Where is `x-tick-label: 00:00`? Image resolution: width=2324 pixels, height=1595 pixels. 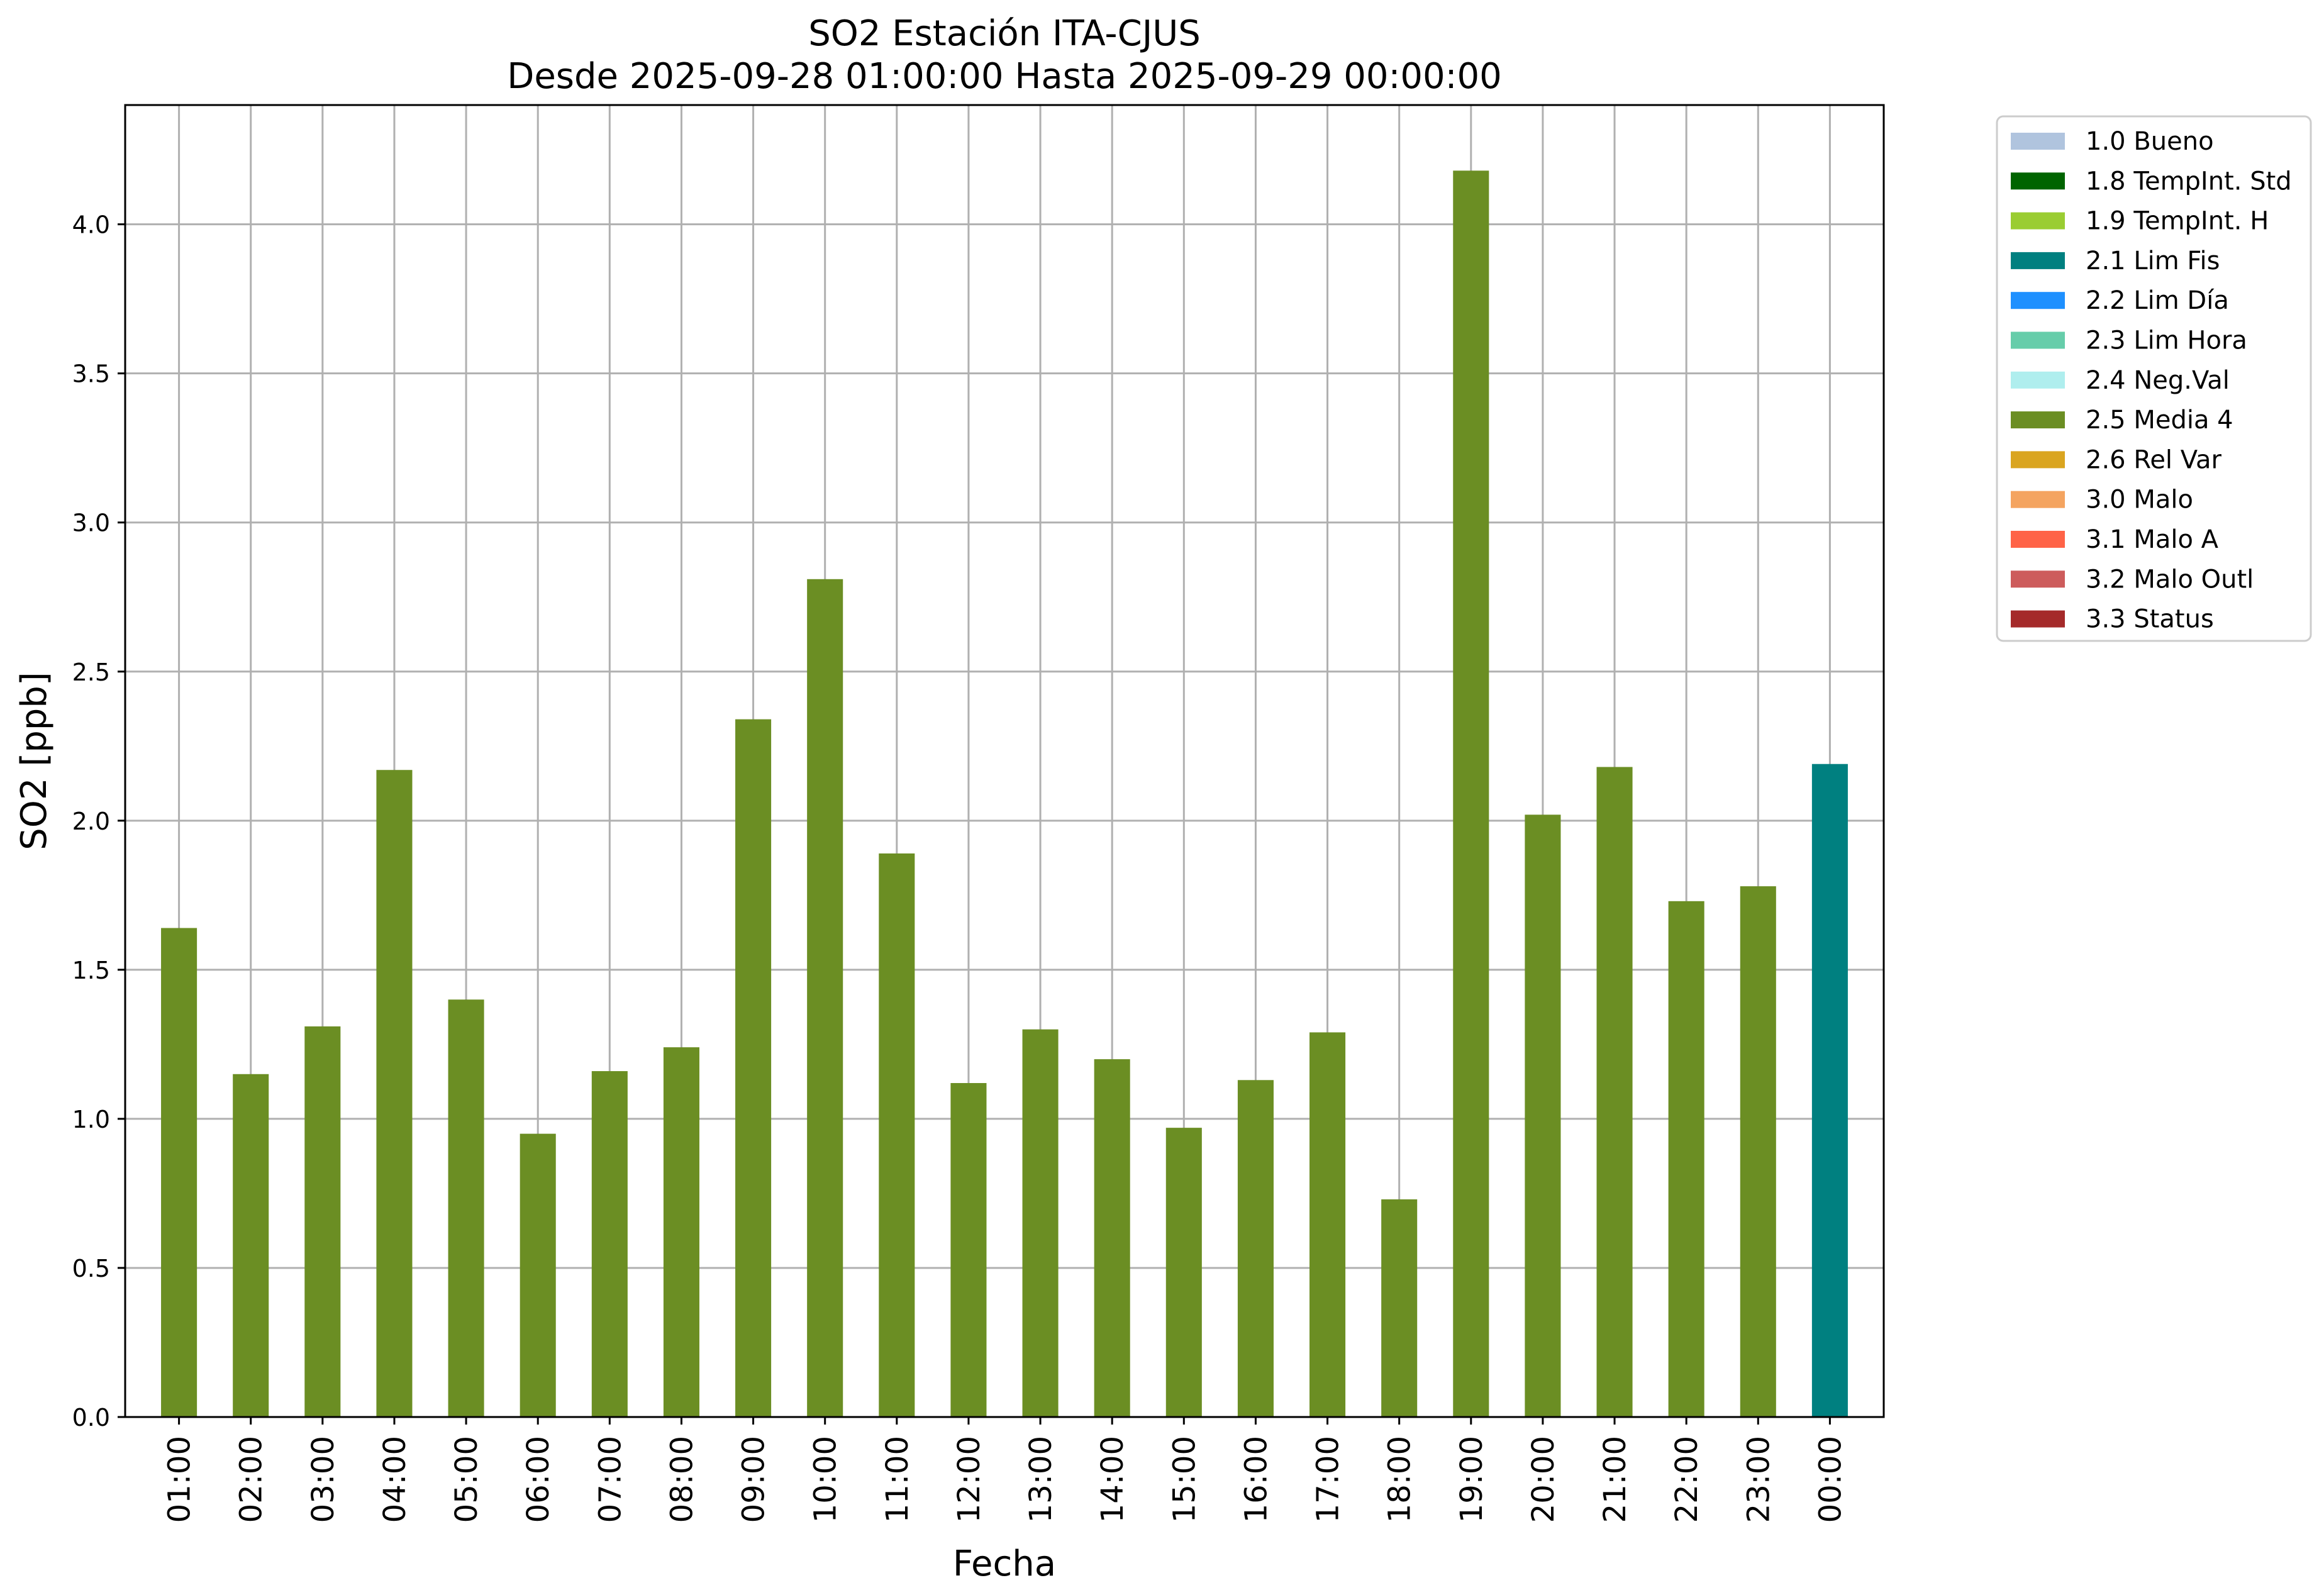
x-tick-label: 00:00 is located at coordinates (1830, 1479).